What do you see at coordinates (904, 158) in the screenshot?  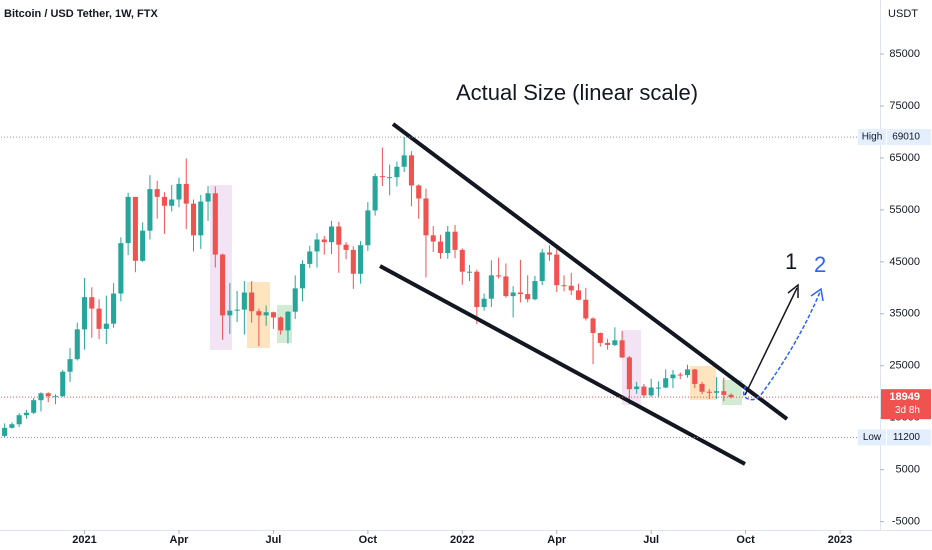 I see `y-tick-label: 65000` at bounding box center [904, 158].